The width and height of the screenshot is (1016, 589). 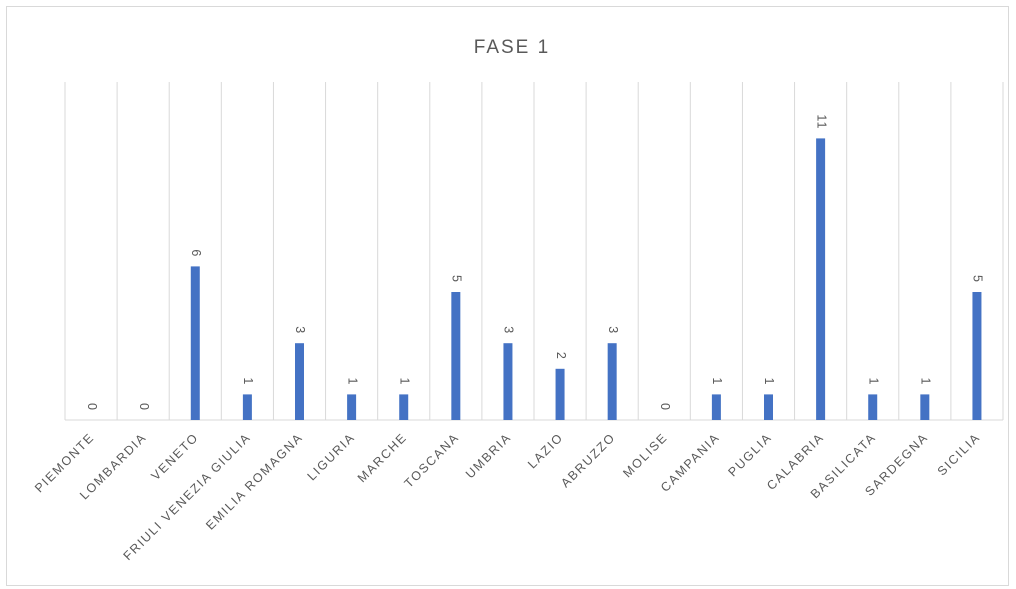 I want to click on data-label: 11, so click(x=821, y=121).